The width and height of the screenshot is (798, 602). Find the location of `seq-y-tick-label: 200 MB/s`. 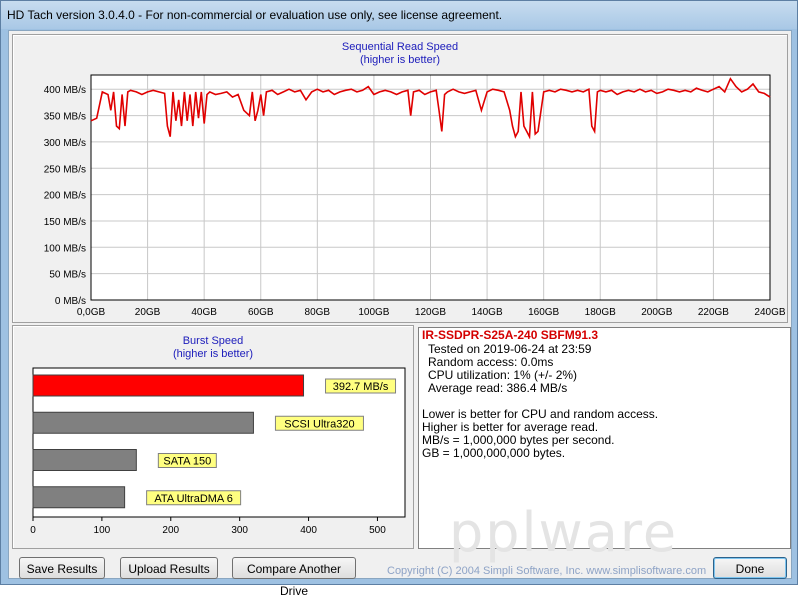

seq-y-tick-label: 200 MB/s is located at coordinates (65, 196).